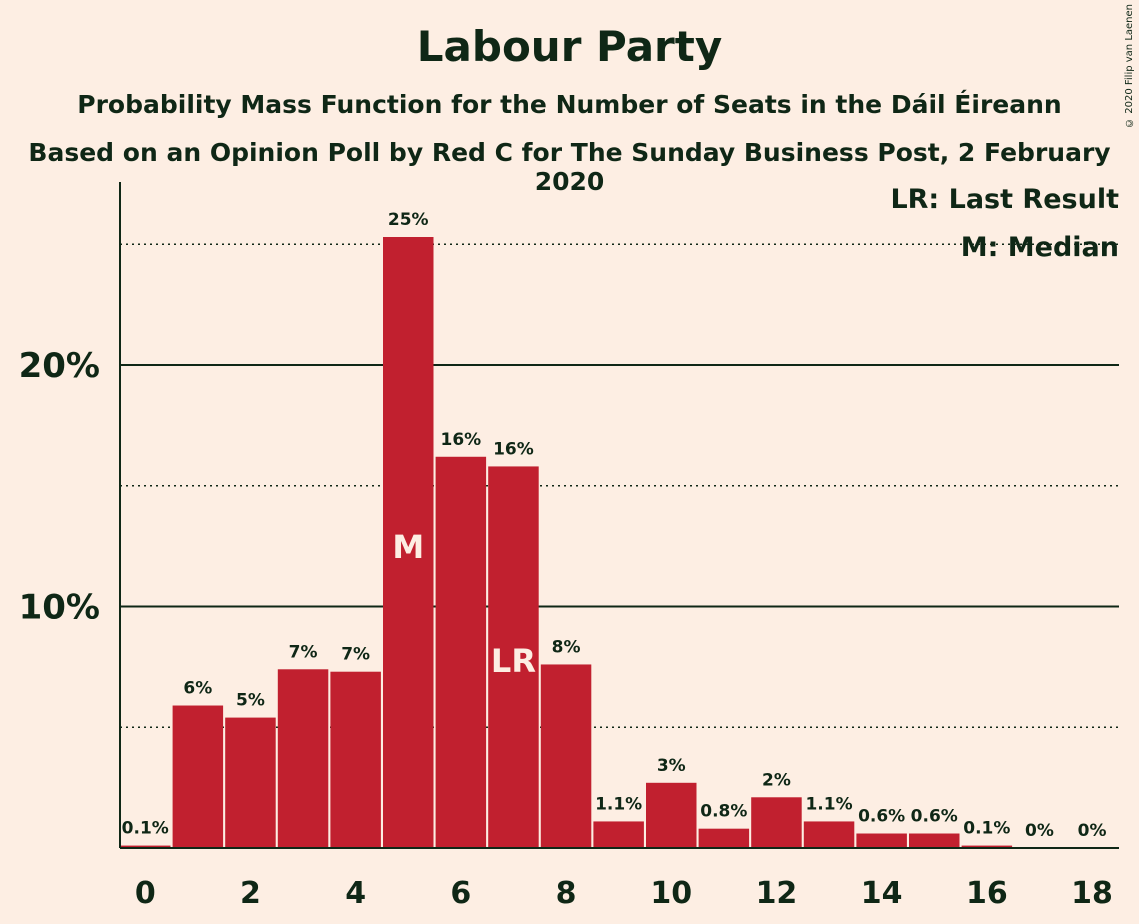  I want to click on x-tick-6: 6, so click(460, 893).